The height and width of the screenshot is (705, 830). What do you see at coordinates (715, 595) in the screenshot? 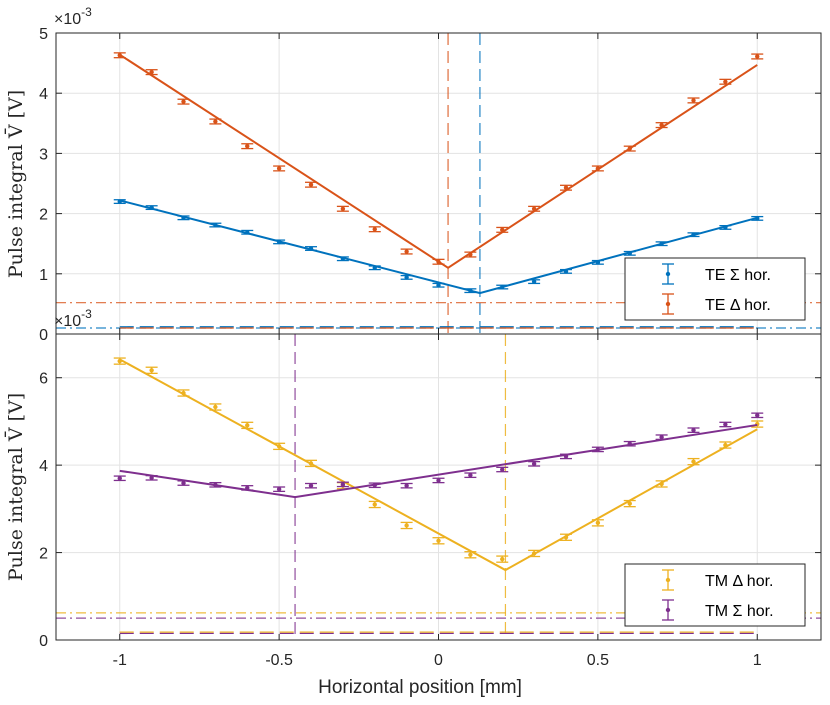
I see `bottom-legend-box` at bounding box center [715, 595].